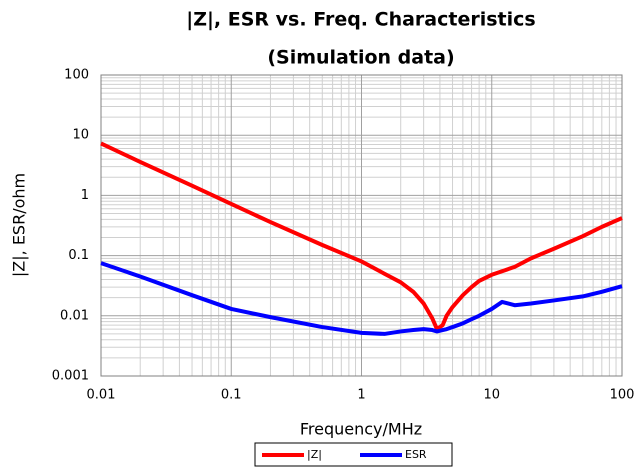 This screenshot has width=635, height=467. Describe the element at coordinates (101, 395) in the screenshot. I see `x-tick-label: 0.01` at that location.